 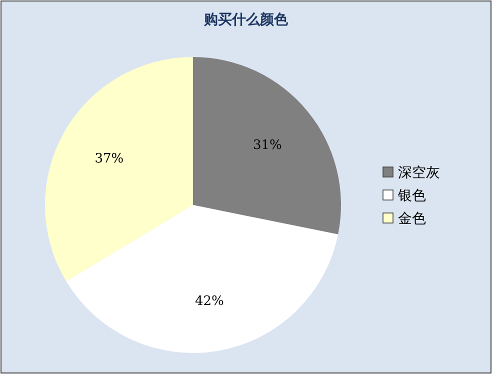 What do you see at coordinates (209, 301) in the screenshot?
I see `data-label: 42%` at bounding box center [209, 301].